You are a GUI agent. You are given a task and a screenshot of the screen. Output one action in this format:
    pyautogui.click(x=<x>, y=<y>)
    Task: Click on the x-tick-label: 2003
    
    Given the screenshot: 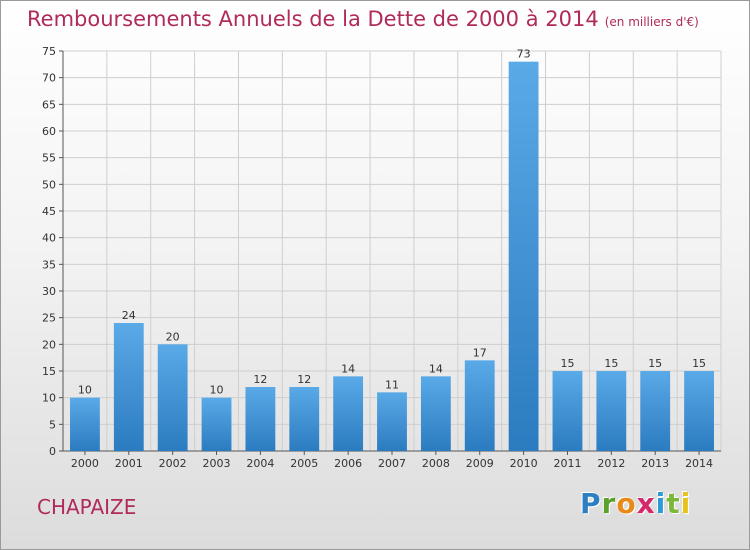 What is the action you would take?
    pyautogui.click(x=217, y=463)
    